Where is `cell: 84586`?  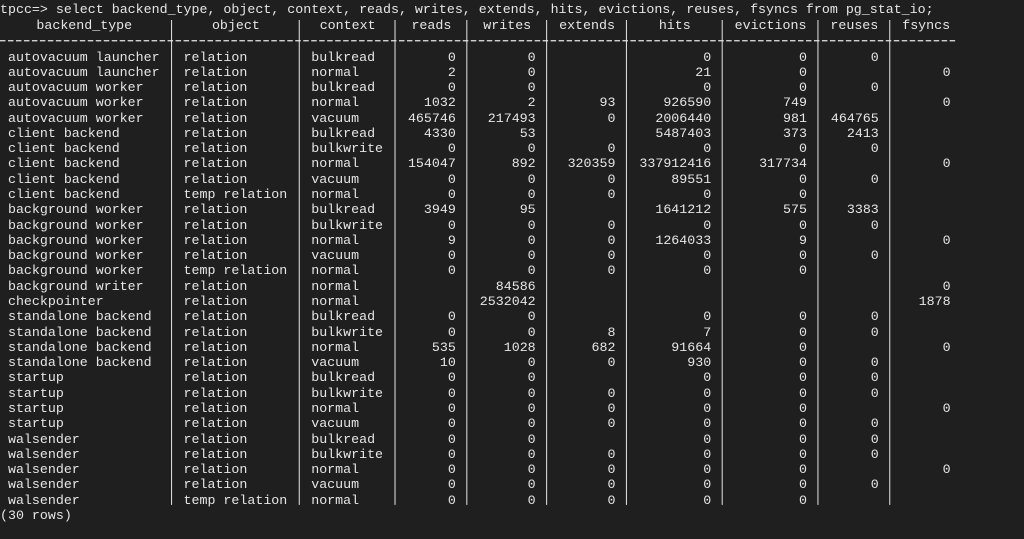 cell: 84586 is located at coordinates (515, 286).